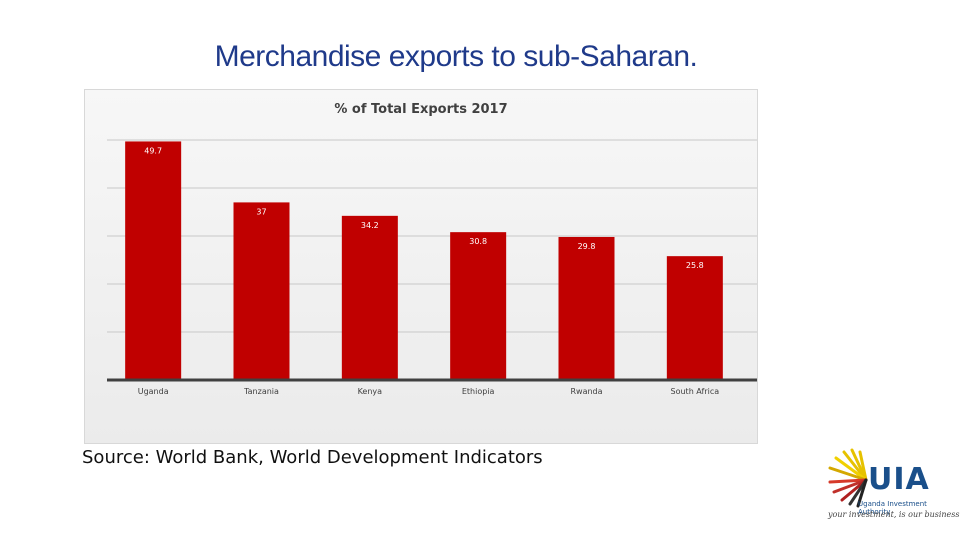 Image resolution: width=960 pixels, height=540 pixels. What do you see at coordinates (456, 56) in the screenshot?
I see `slide-title: Merchandise exports to sub-Saharan.` at bounding box center [456, 56].